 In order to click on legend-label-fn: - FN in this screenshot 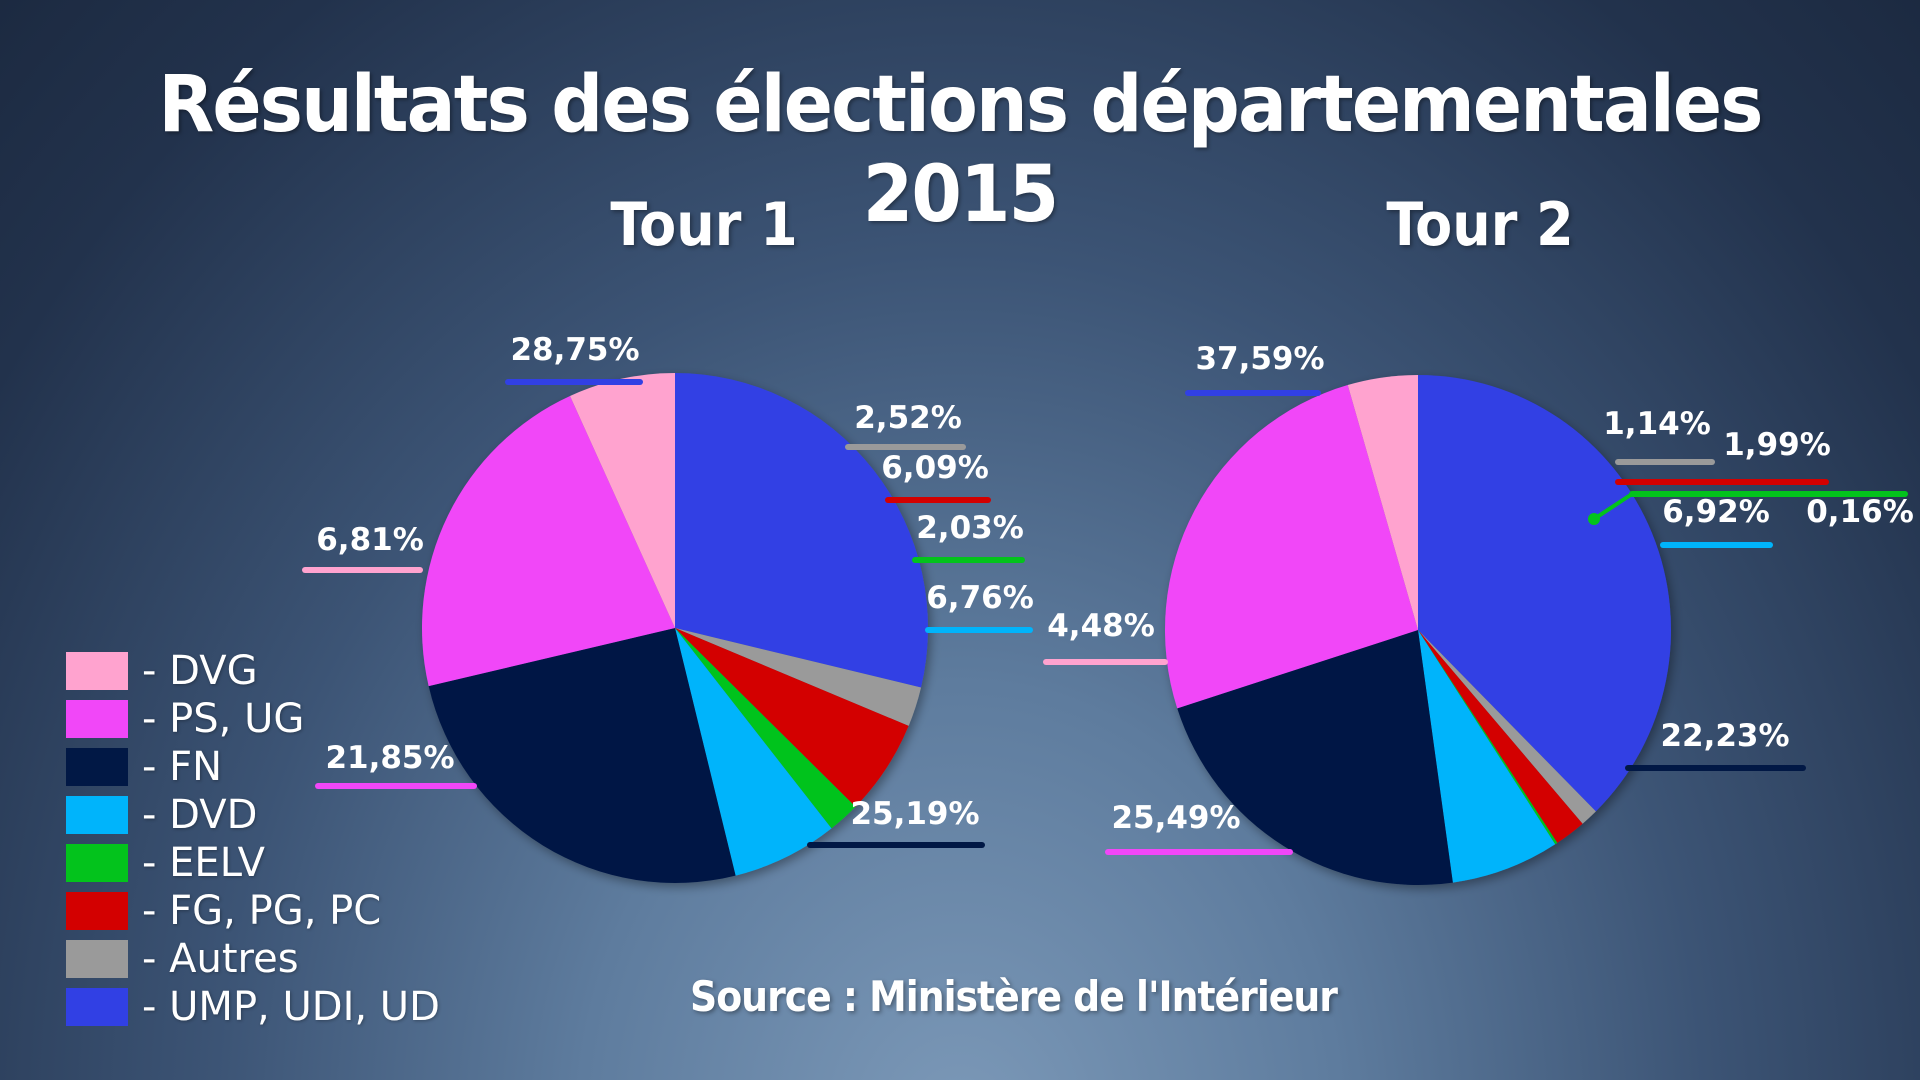, I will do `click(182, 767)`.